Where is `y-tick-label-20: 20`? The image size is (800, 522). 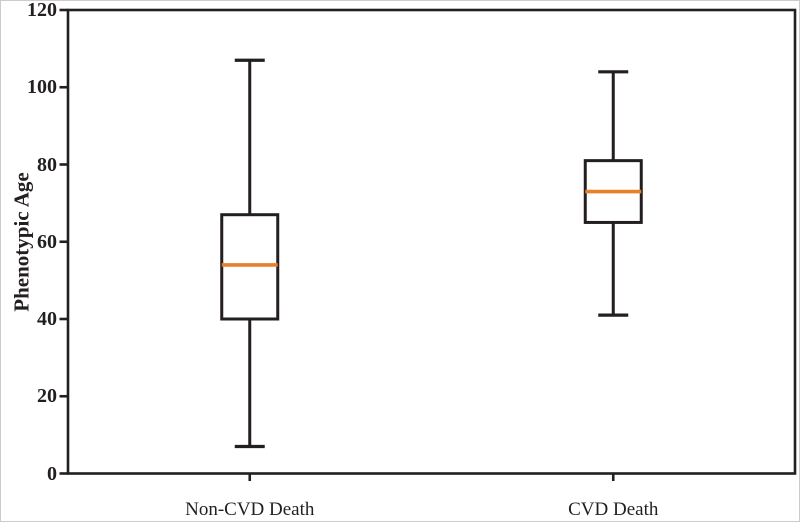
y-tick-label-20: 20 is located at coordinates (47, 396).